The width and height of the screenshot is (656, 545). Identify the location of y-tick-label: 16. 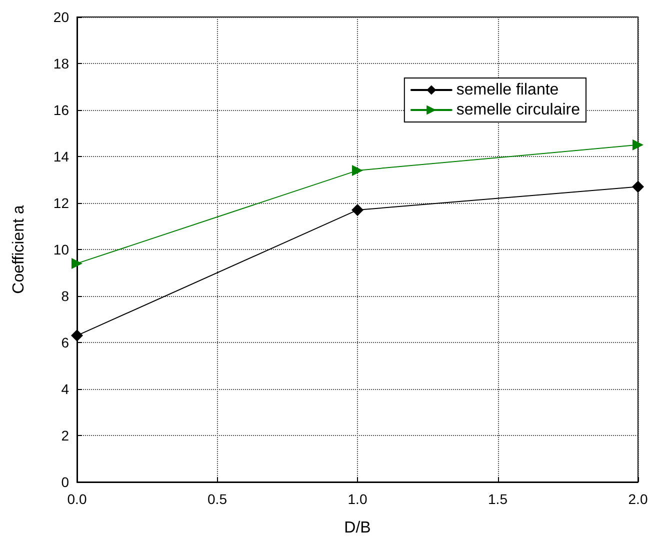
(61, 110).